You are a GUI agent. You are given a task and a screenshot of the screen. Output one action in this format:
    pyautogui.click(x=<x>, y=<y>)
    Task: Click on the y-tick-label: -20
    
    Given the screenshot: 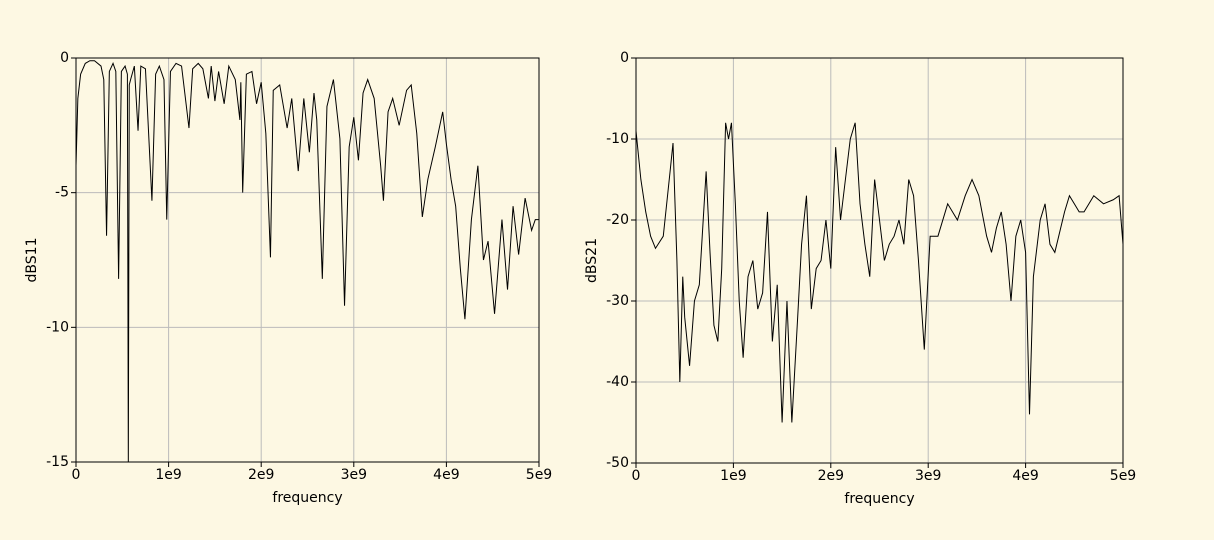 What is the action you would take?
    pyautogui.click(x=617, y=220)
    